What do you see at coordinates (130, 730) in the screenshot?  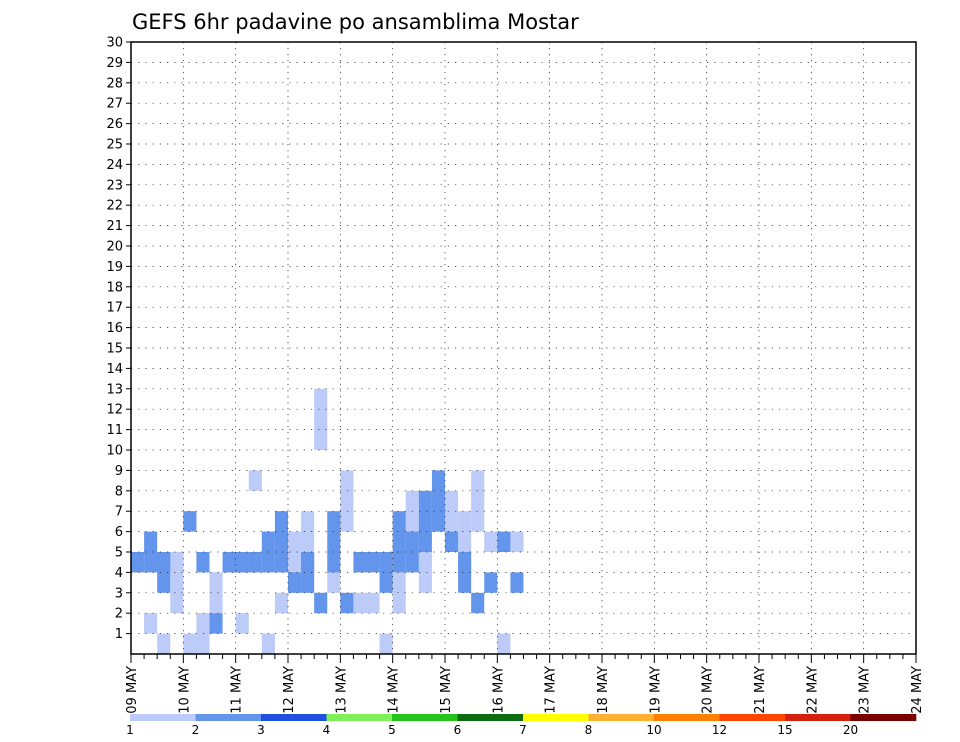 I see `colorbar-level-label: 1` at bounding box center [130, 730].